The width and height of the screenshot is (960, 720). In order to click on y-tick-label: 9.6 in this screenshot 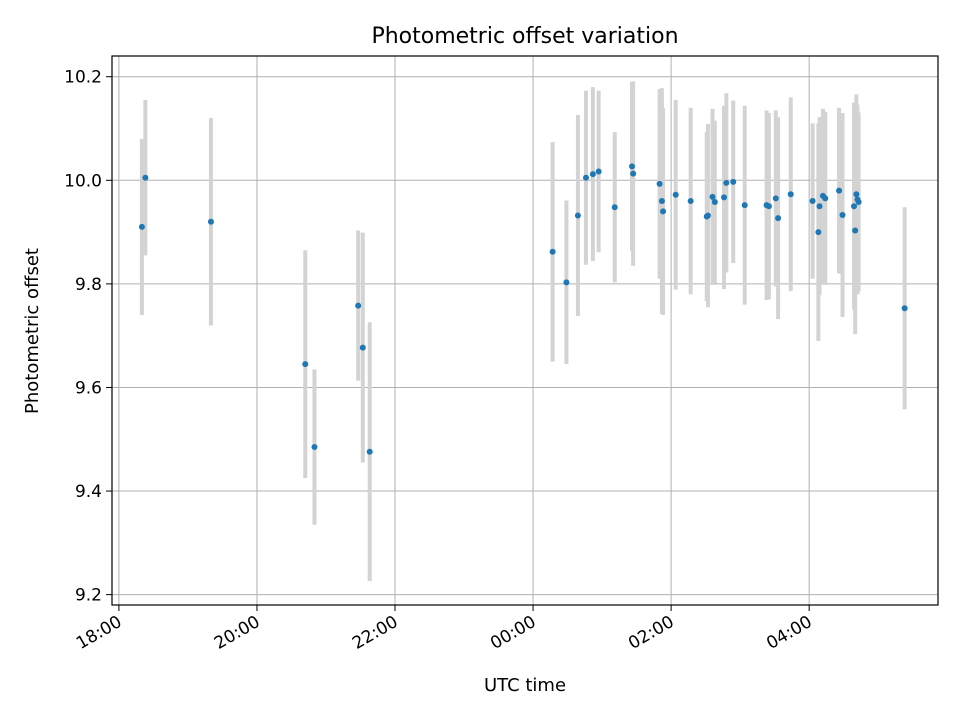, I will do `click(88, 388)`.